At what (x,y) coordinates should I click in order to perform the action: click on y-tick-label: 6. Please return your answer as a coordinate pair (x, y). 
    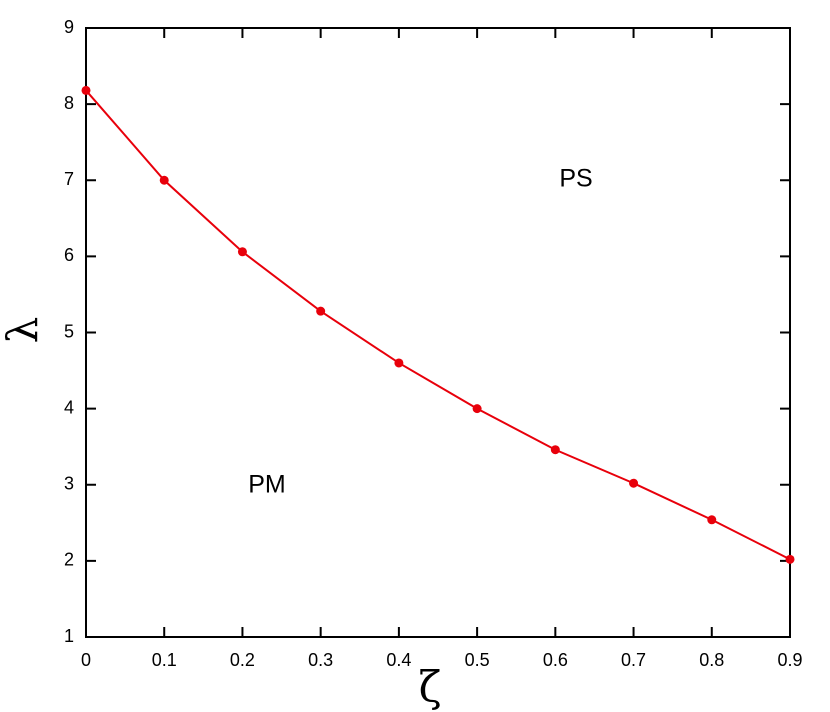
    Looking at the image, I should click on (69, 255).